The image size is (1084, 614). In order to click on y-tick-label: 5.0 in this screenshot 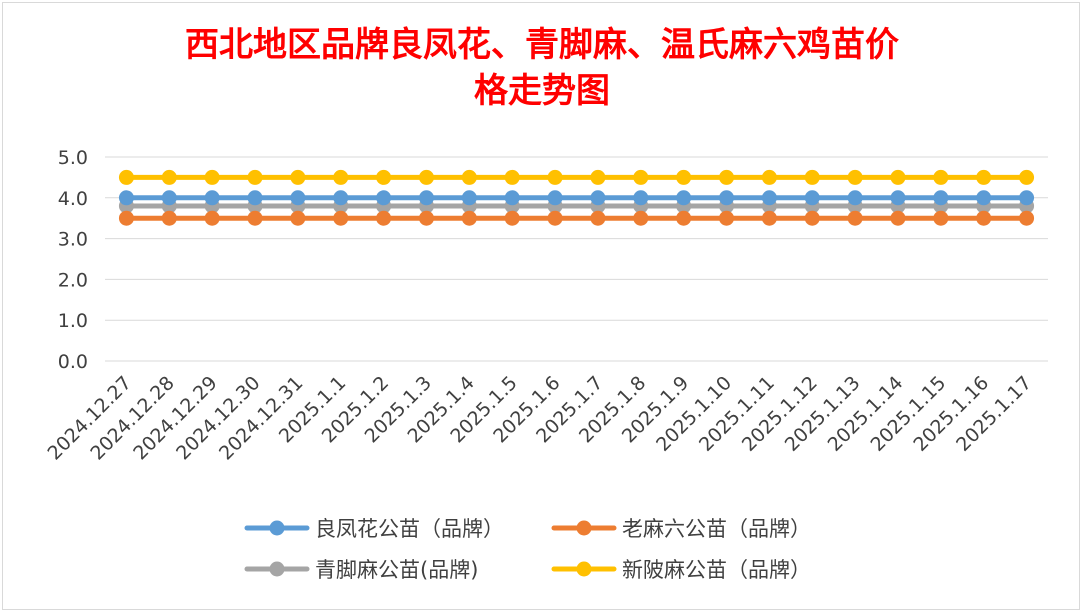, I will do `click(73, 158)`.